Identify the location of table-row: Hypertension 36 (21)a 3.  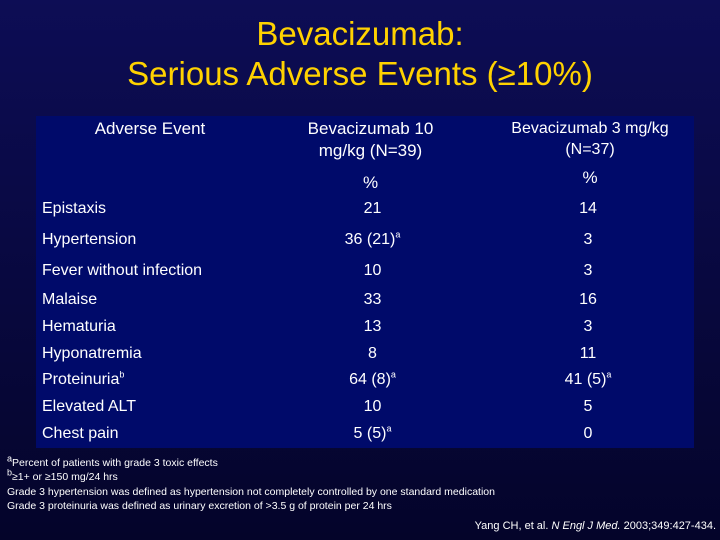
(367, 242).